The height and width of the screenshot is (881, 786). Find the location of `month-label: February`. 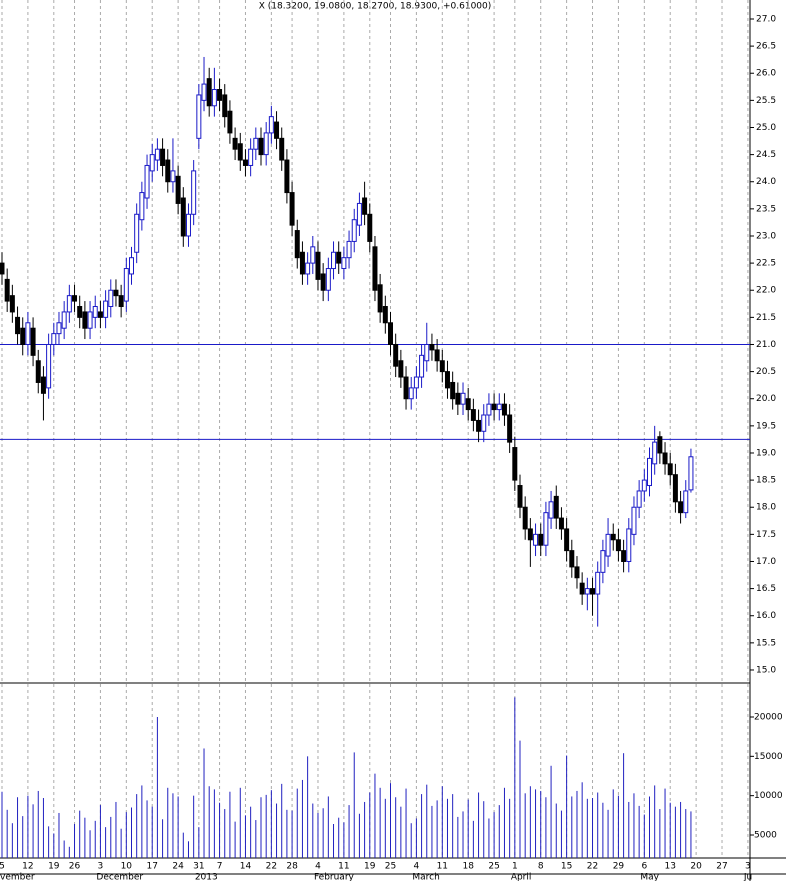

month-label: February is located at coordinates (334, 877).